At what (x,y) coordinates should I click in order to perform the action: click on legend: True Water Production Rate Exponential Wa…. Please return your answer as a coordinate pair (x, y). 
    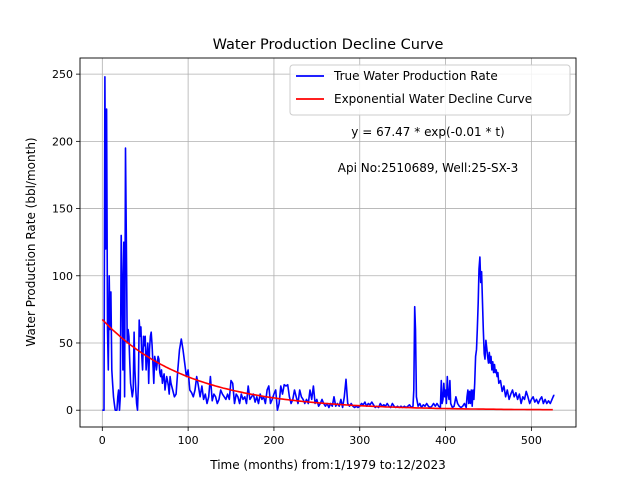
    Looking at the image, I should click on (430, 90).